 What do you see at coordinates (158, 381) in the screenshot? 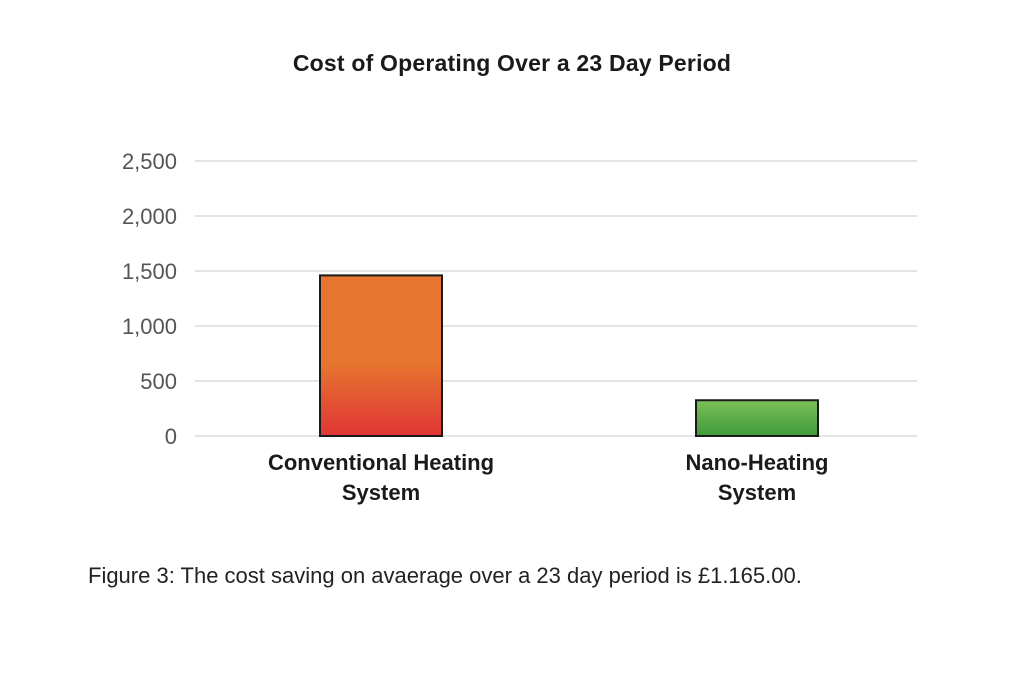
I see `y-tick-label: 500` at bounding box center [158, 381].